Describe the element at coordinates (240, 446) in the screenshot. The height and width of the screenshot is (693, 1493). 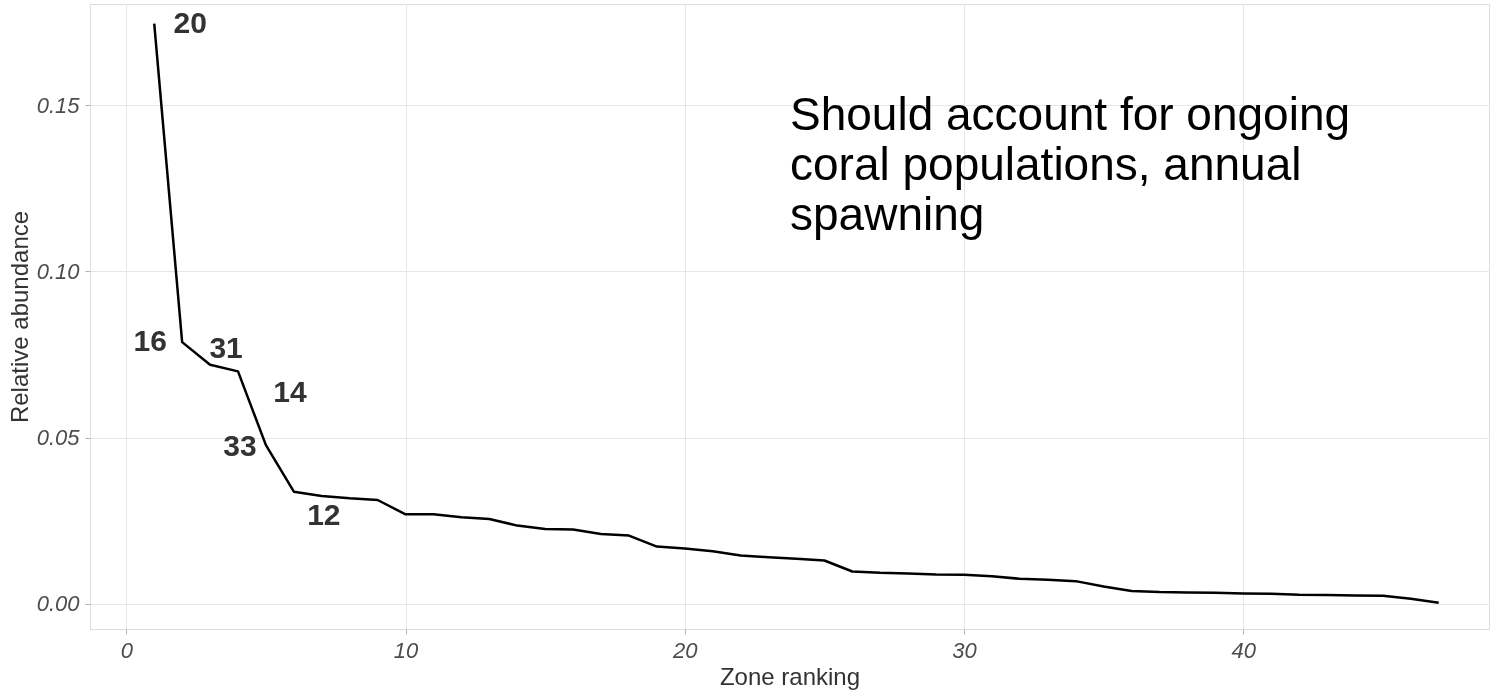
I see `annotation: 33` at that location.